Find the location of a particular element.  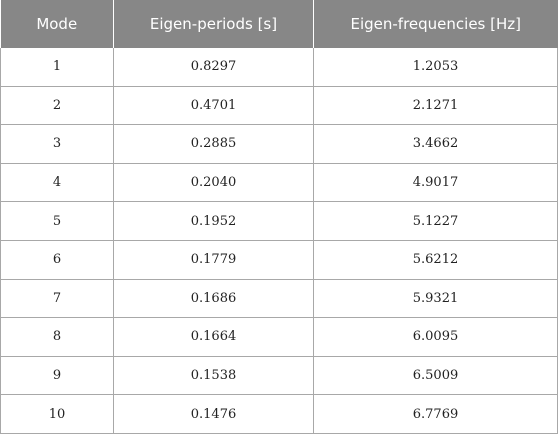

table-row: 9 0.1538 6.5009 is located at coordinates (279, 376).